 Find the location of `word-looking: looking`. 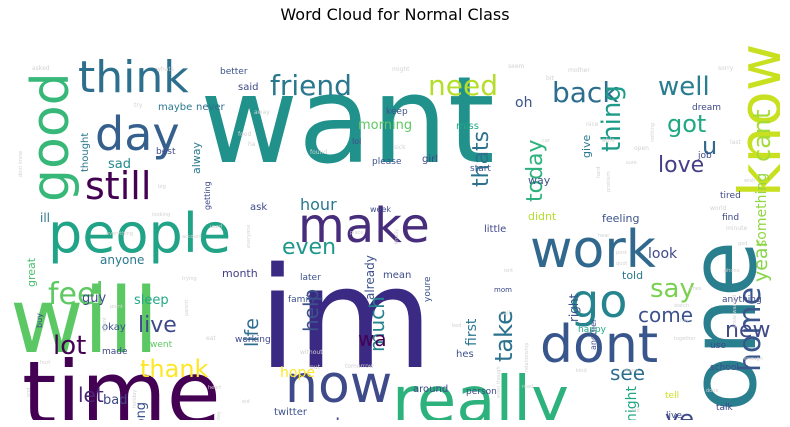

word-looking: looking is located at coordinates (161, 215).